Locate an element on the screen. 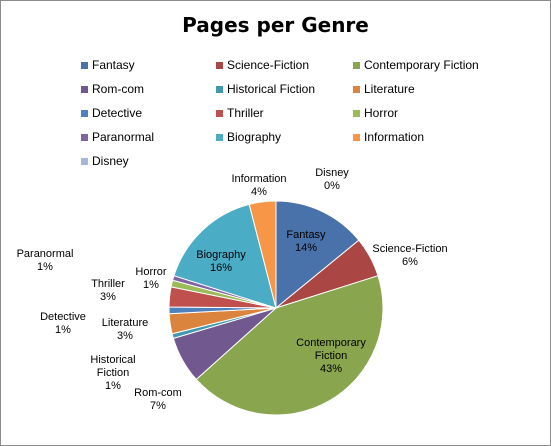 Image resolution: width=551 pixels, height=446 pixels. legend-label: Rom-com is located at coordinates (118, 89).